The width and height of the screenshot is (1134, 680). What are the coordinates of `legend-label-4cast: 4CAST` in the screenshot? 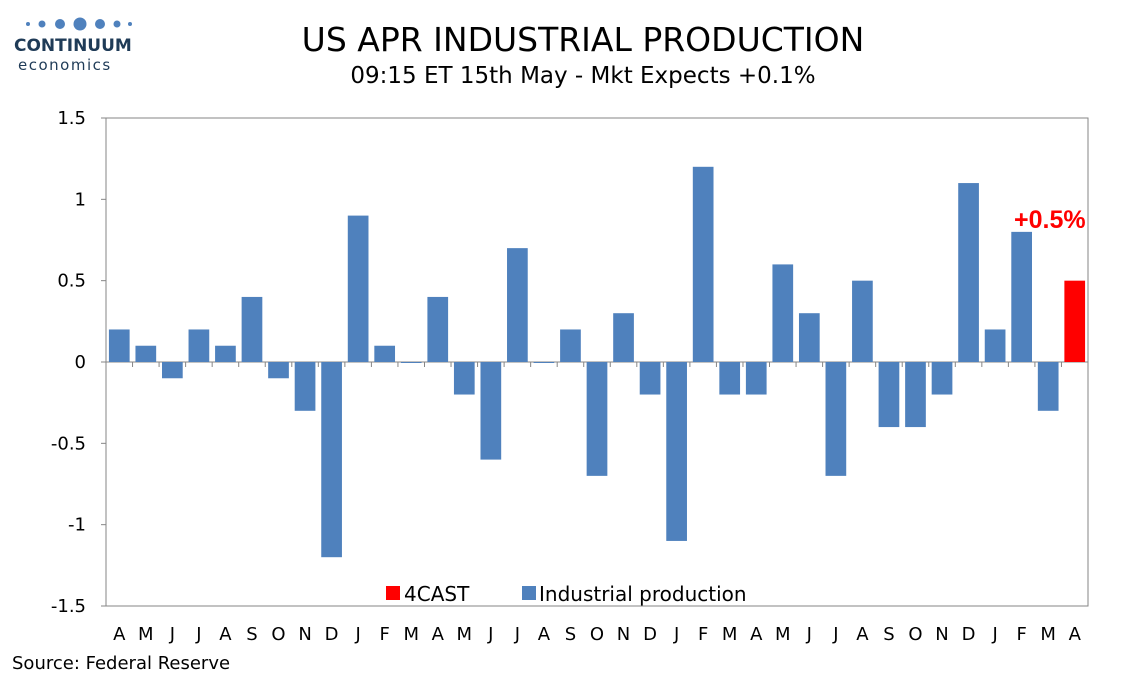 It's located at (437, 594).